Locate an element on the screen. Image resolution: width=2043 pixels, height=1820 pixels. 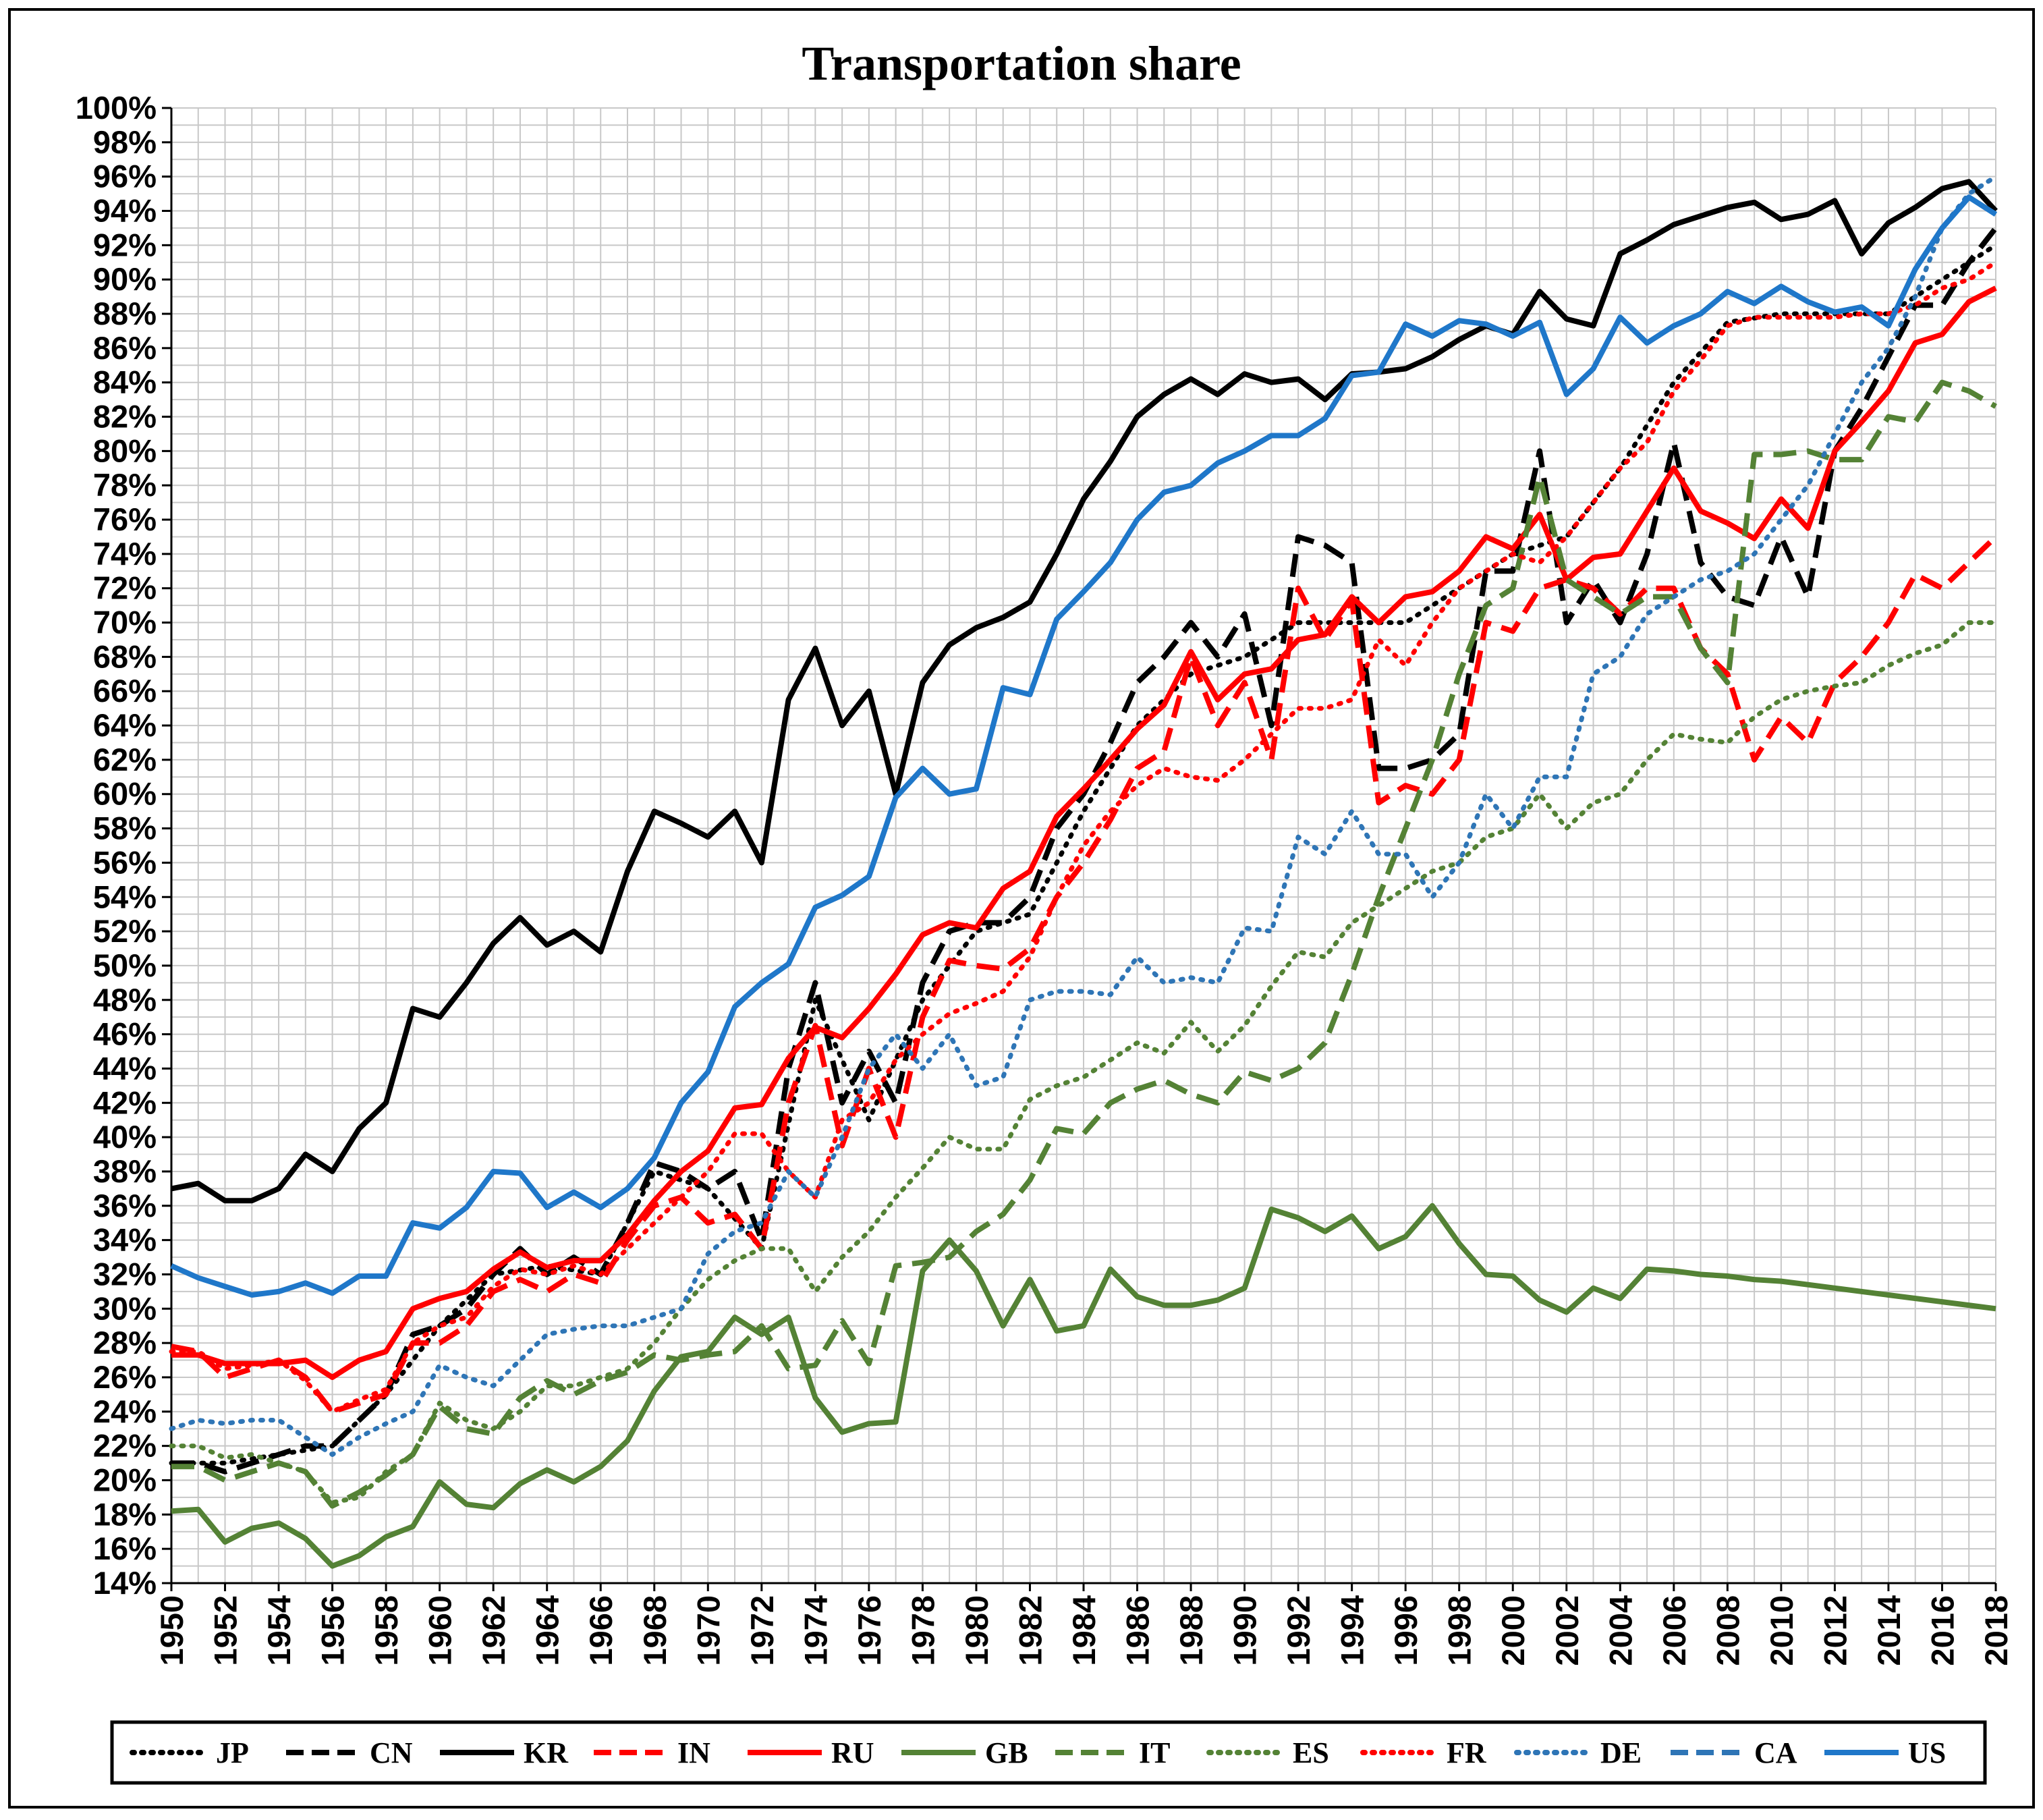
y-tick-label: 98% is located at coordinates (125, 142).